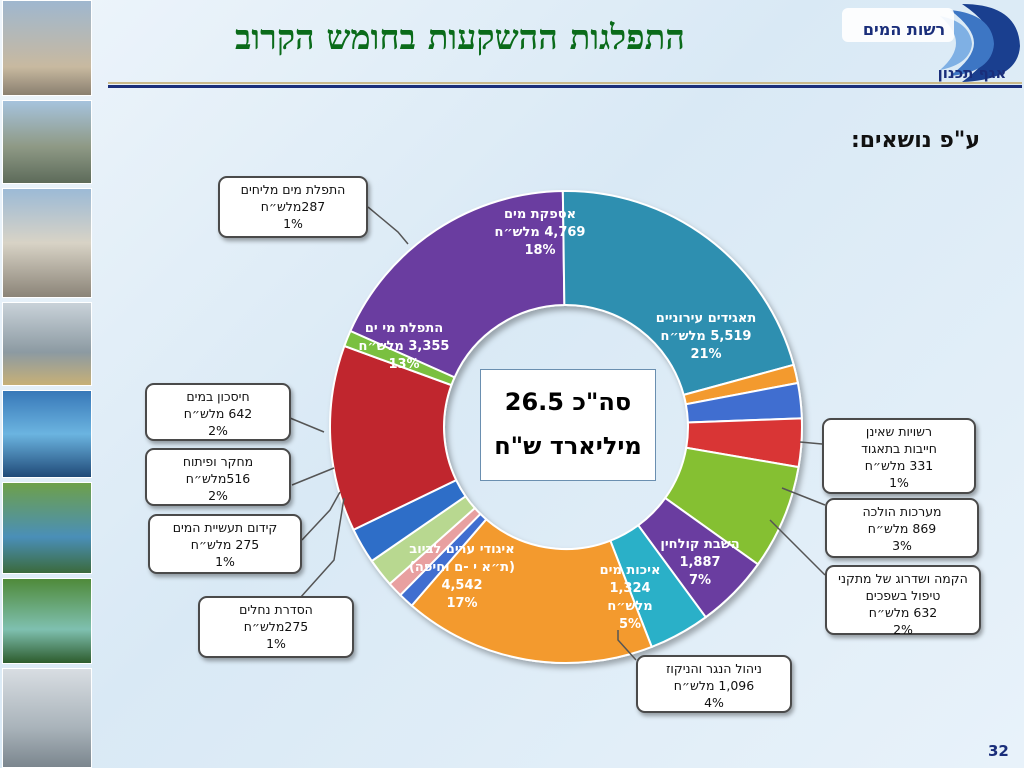  What do you see at coordinates (630, 597) in the screenshot?
I see `inner-label-3: איכות מים 1,324 מלש״ח 5%` at bounding box center [630, 597].